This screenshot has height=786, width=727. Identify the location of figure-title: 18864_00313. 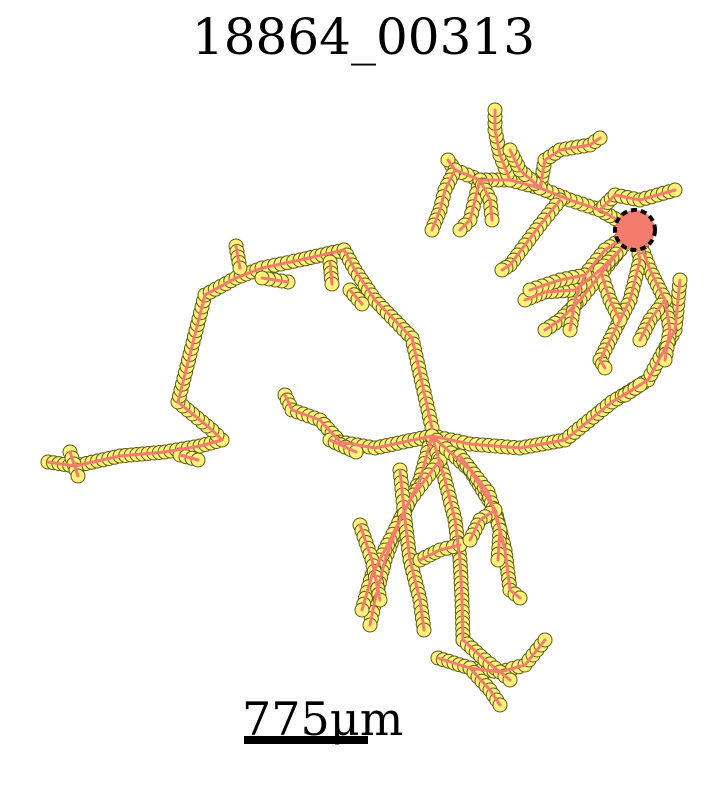
(363, 37).